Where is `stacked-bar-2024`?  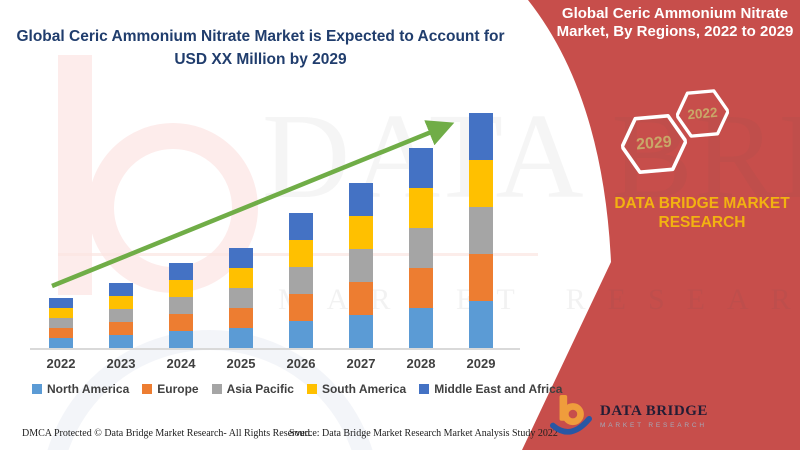 stacked-bar-2024 is located at coordinates (181, 305).